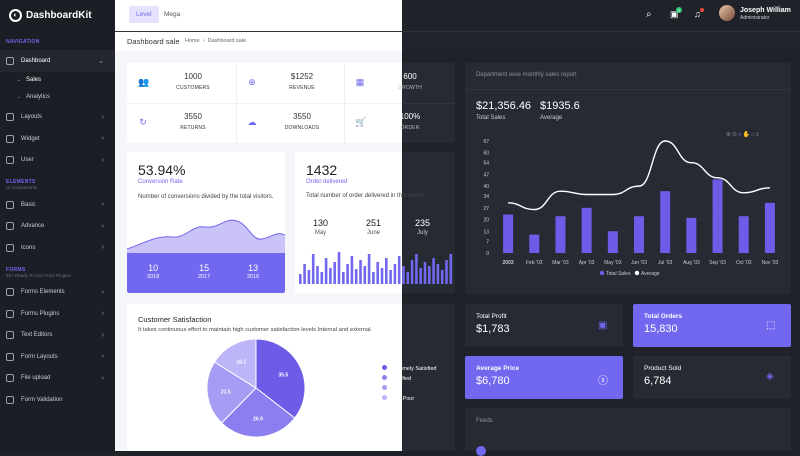  I want to click on layout-icon, so click(10, 356).